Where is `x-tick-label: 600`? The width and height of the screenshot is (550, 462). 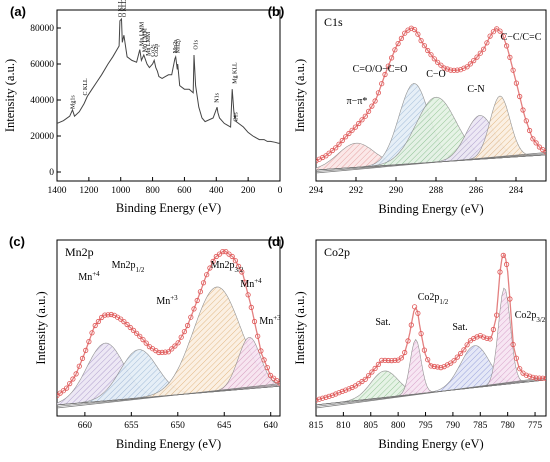
x-tick-label: 600 is located at coordinates (184, 191).